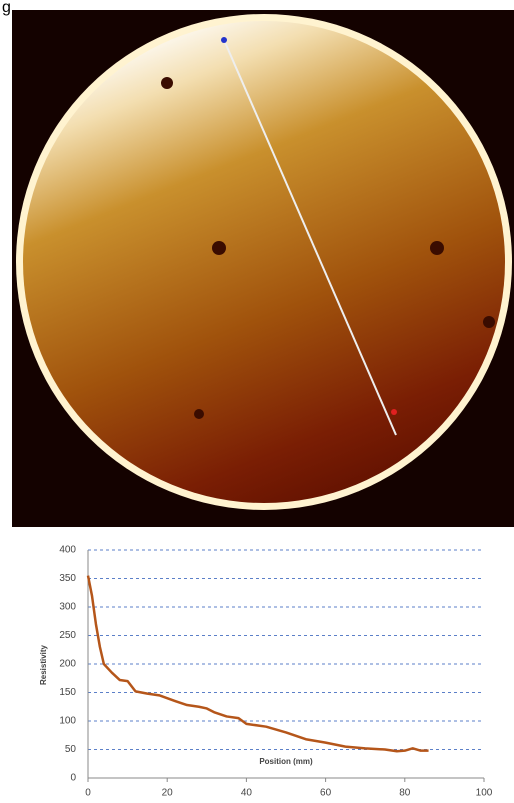 The height and width of the screenshot is (803, 514). I want to click on x-tick-label: 20, so click(168, 793).